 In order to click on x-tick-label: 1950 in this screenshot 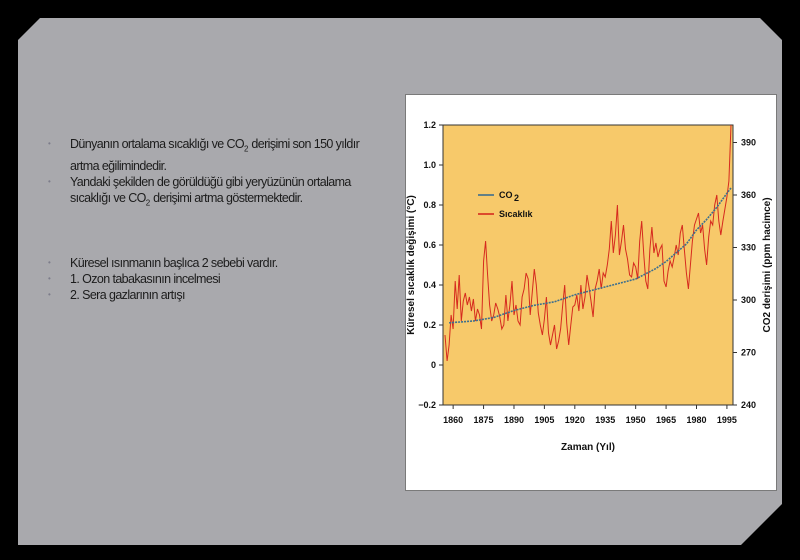, I will do `click(636, 420)`.